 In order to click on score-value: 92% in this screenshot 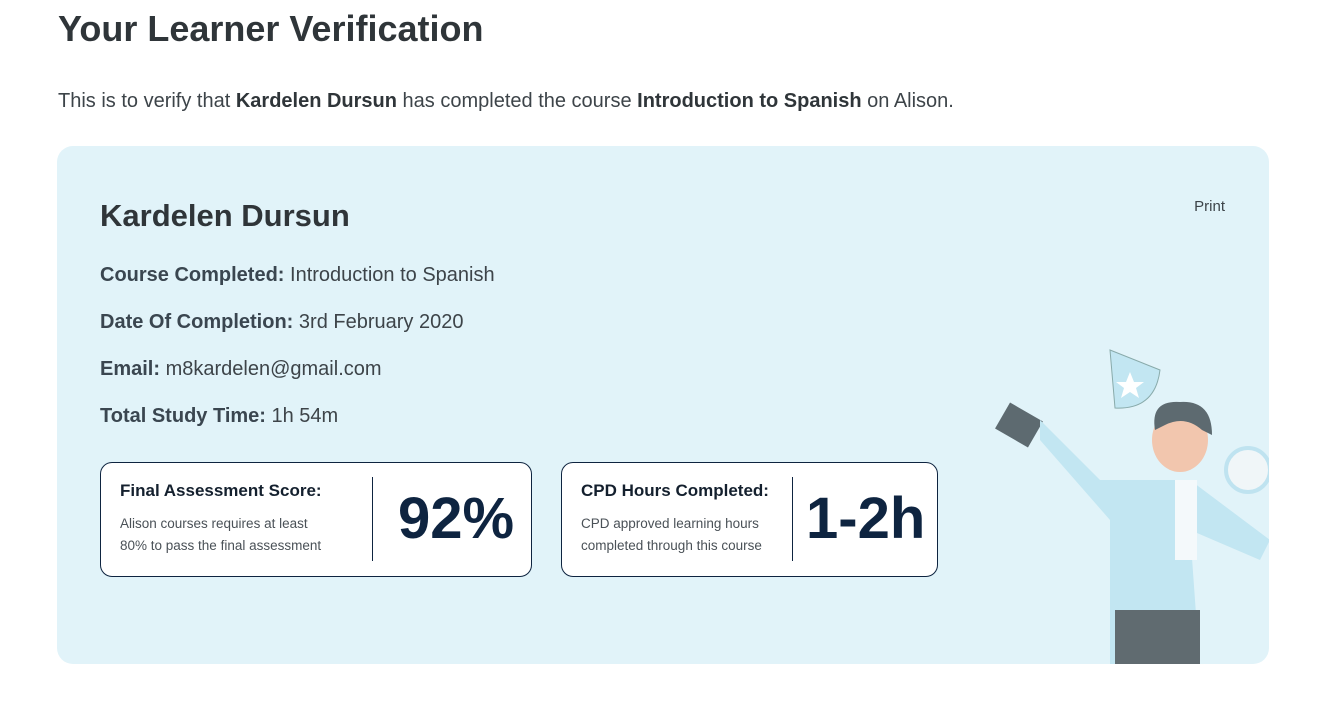, I will do `click(456, 518)`.